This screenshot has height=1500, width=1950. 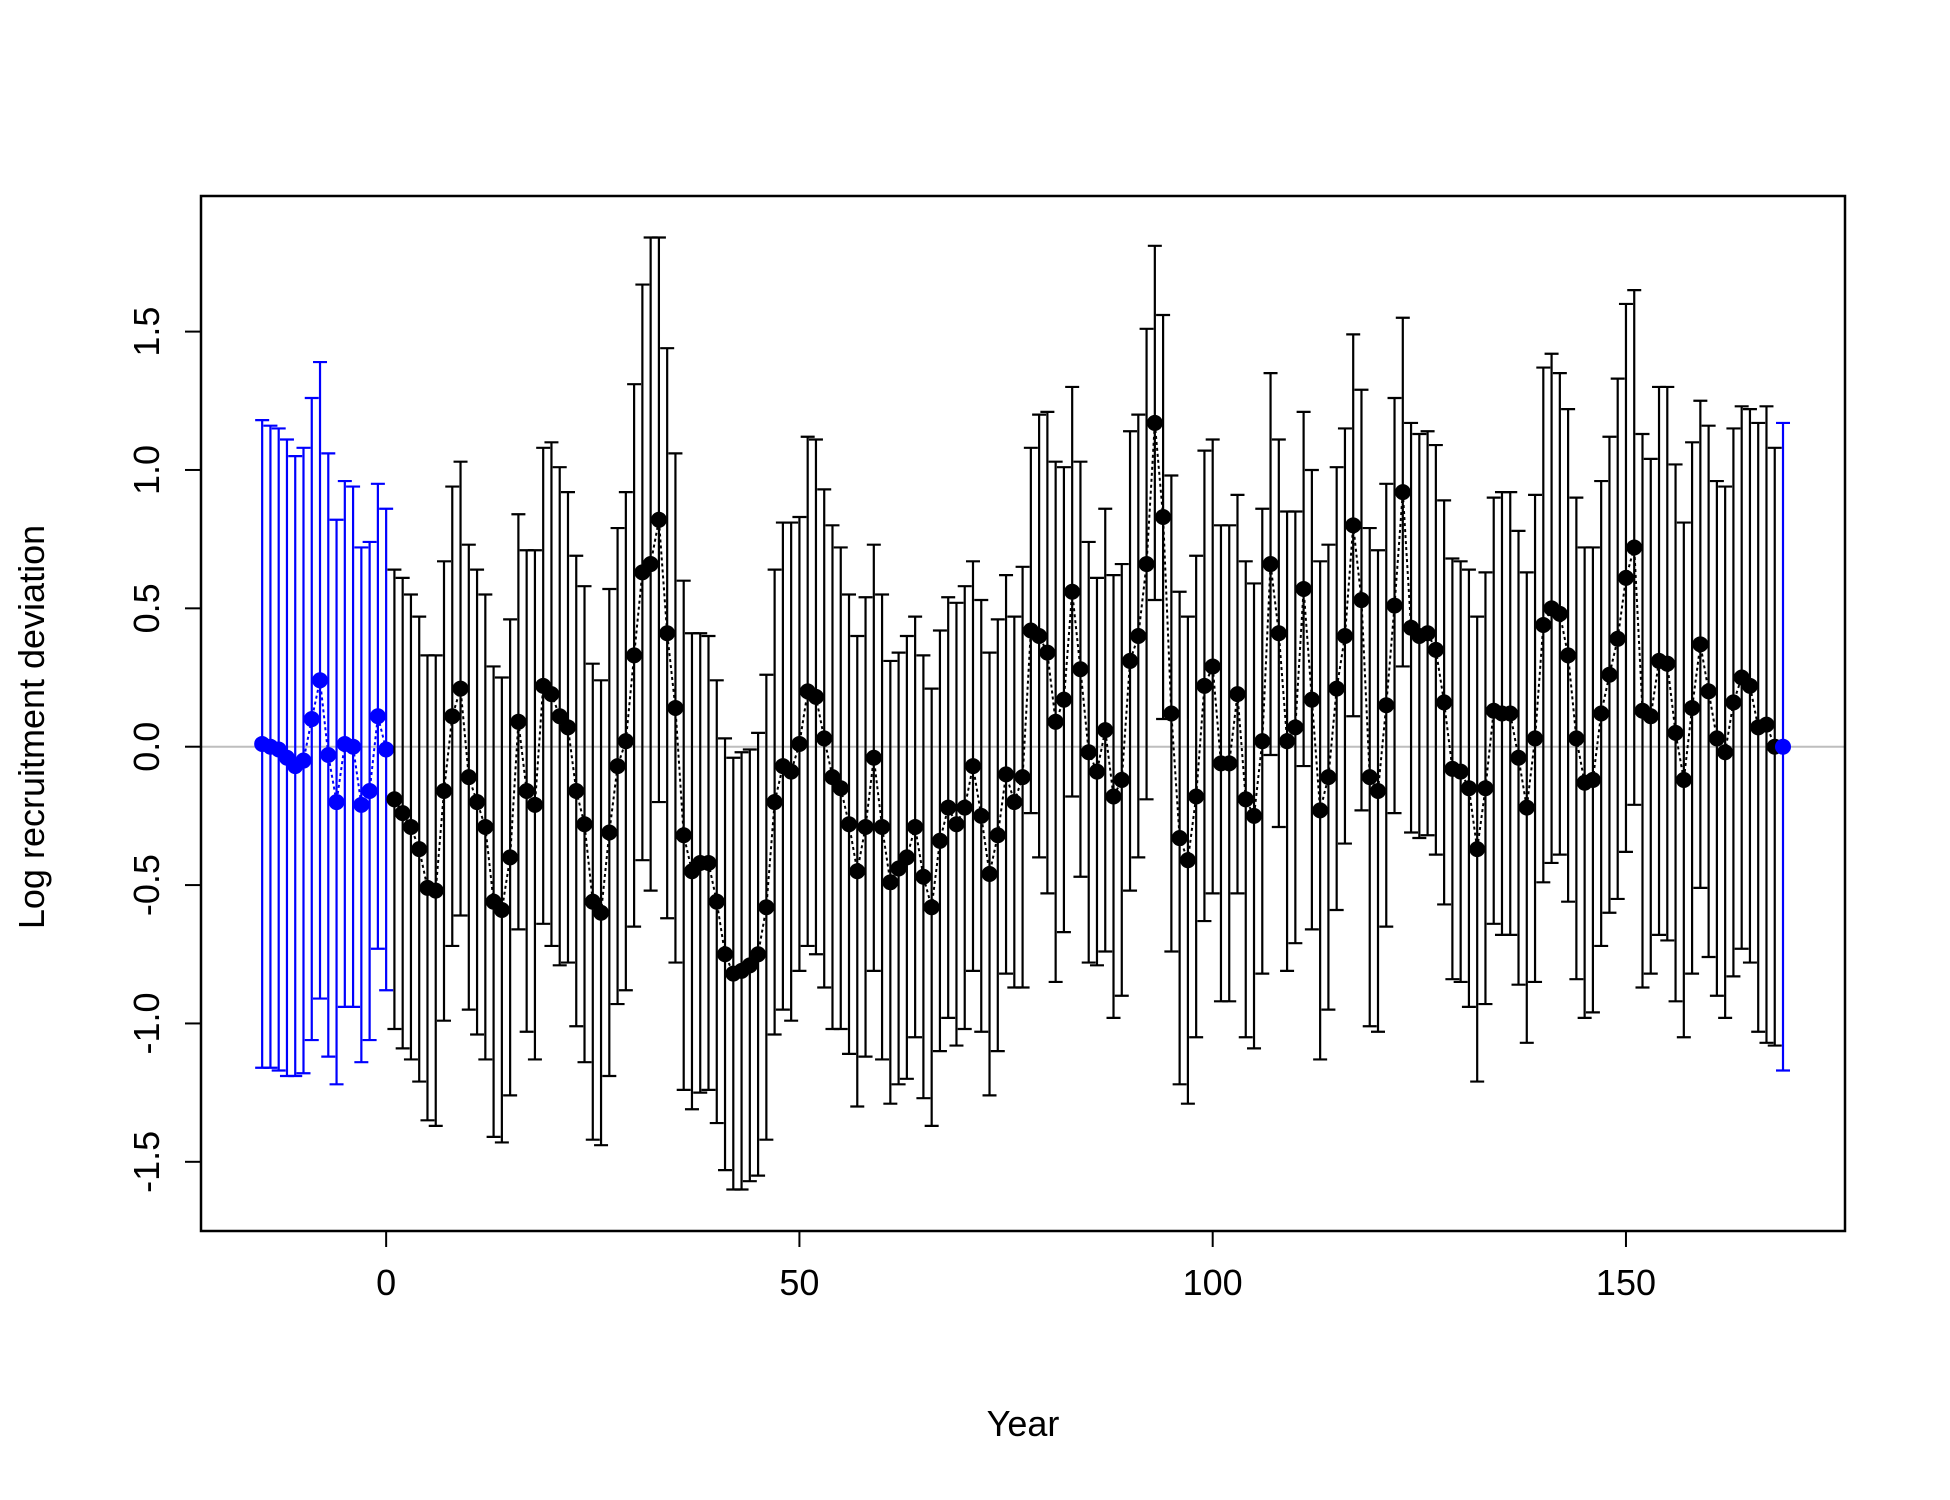 I want to click on x-tick-label: 150, so click(x=1626, y=1282).